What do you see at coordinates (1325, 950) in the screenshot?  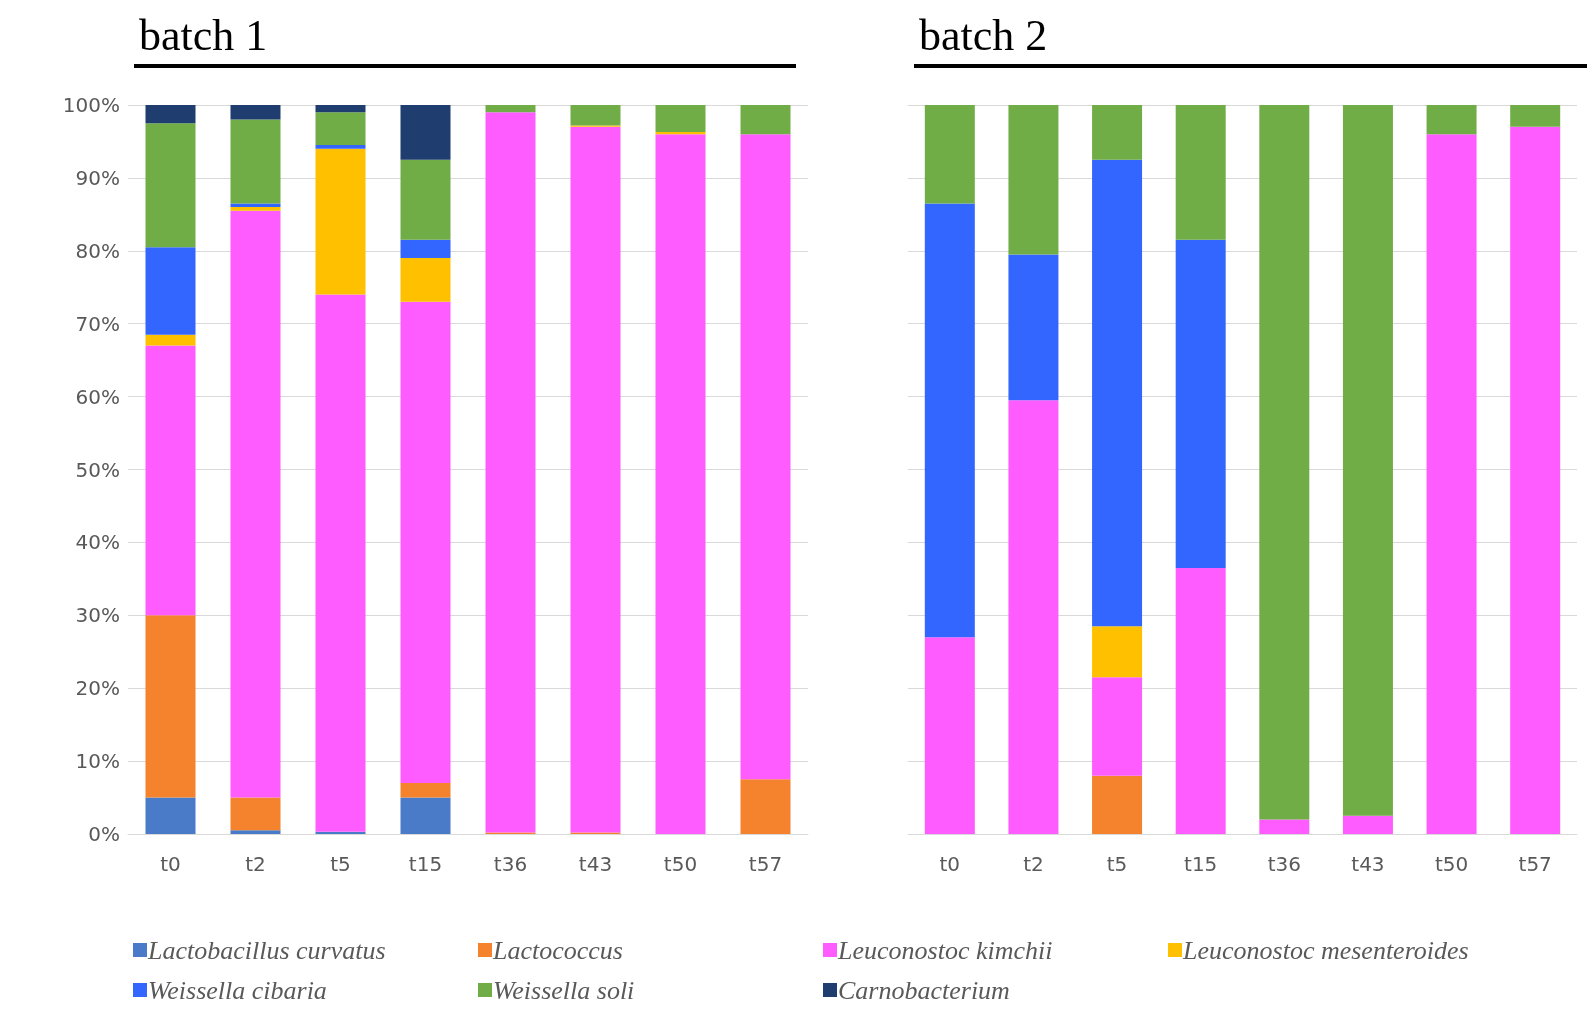 I see `legend-label: Leuconostoc mesenteroides` at bounding box center [1325, 950].